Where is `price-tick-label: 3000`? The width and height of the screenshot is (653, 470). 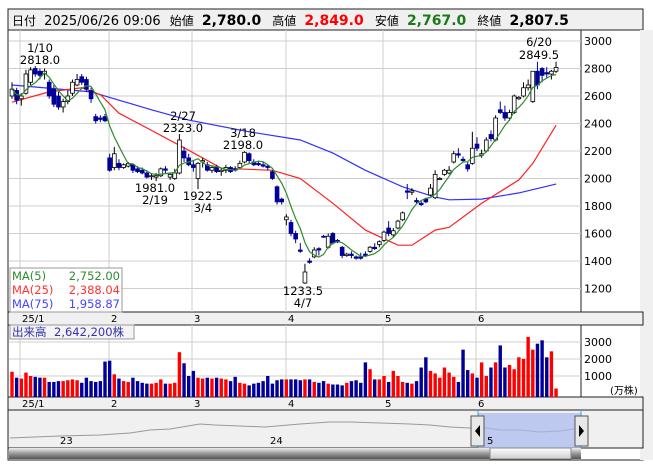 price-tick-label: 3000 is located at coordinates (598, 41).